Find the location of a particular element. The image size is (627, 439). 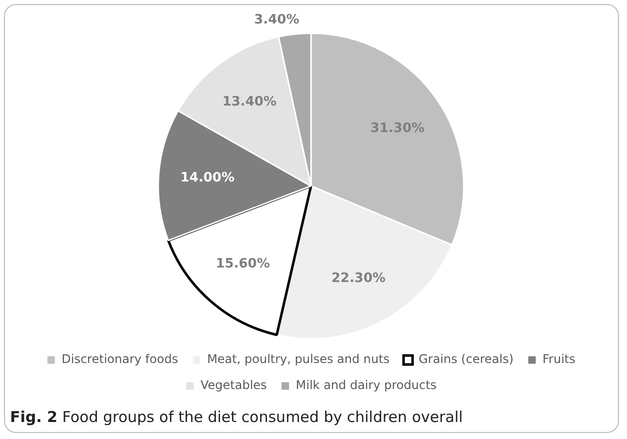

legend-label: Vegetables is located at coordinates (233, 385).